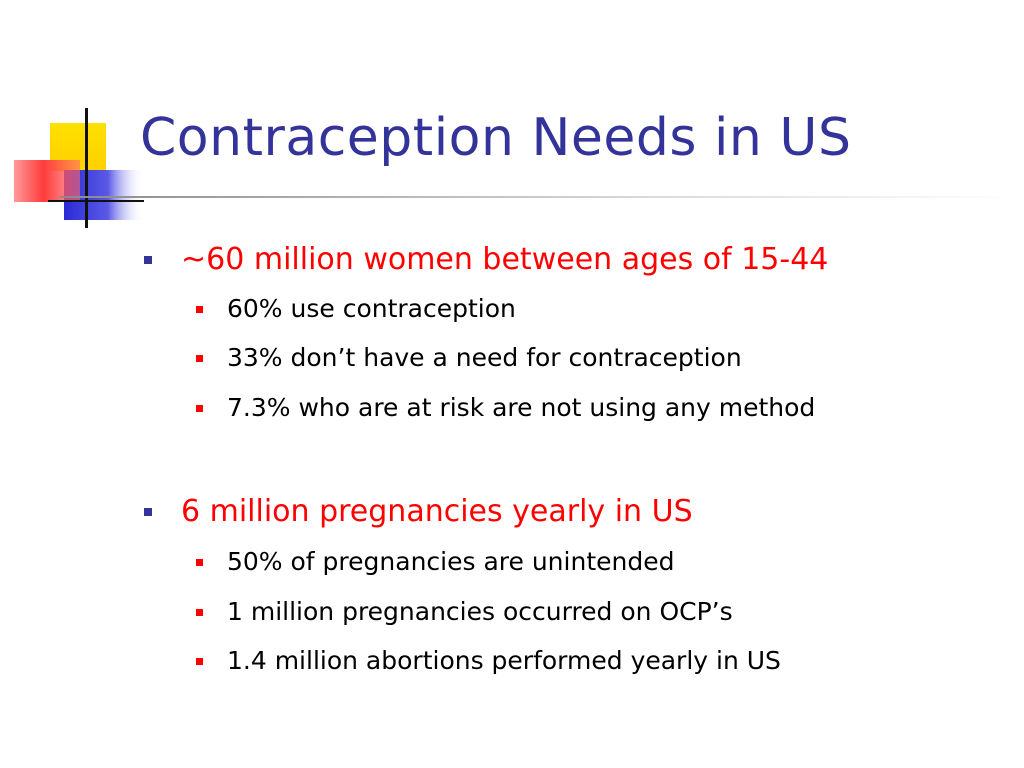 The image size is (1024, 768). Describe the element at coordinates (437, 511) in the screenshot. I see `section-heading: 6 million pregnancies yearly in US` at that location.